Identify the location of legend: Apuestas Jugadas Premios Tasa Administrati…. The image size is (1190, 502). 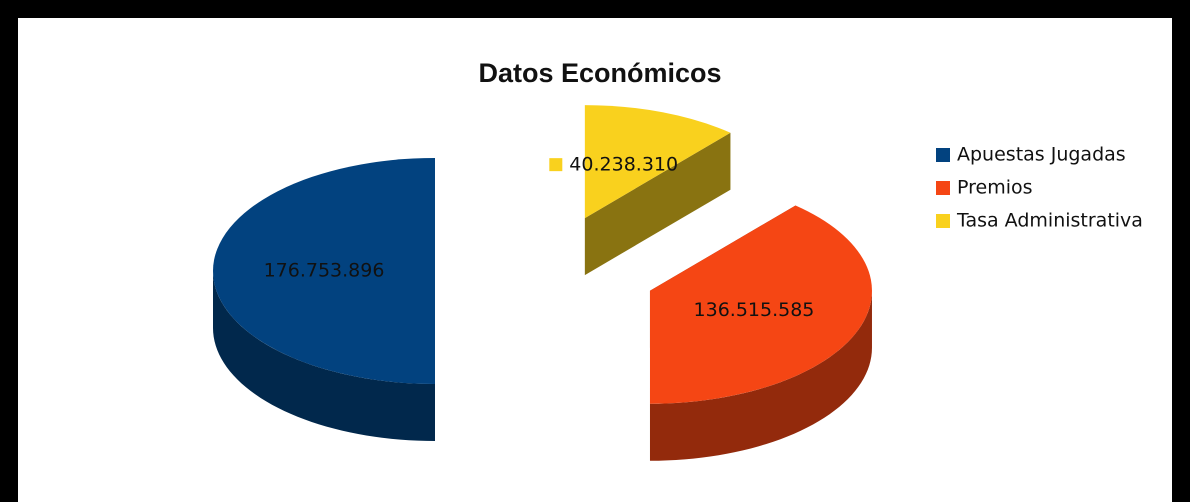
(1039, 188).